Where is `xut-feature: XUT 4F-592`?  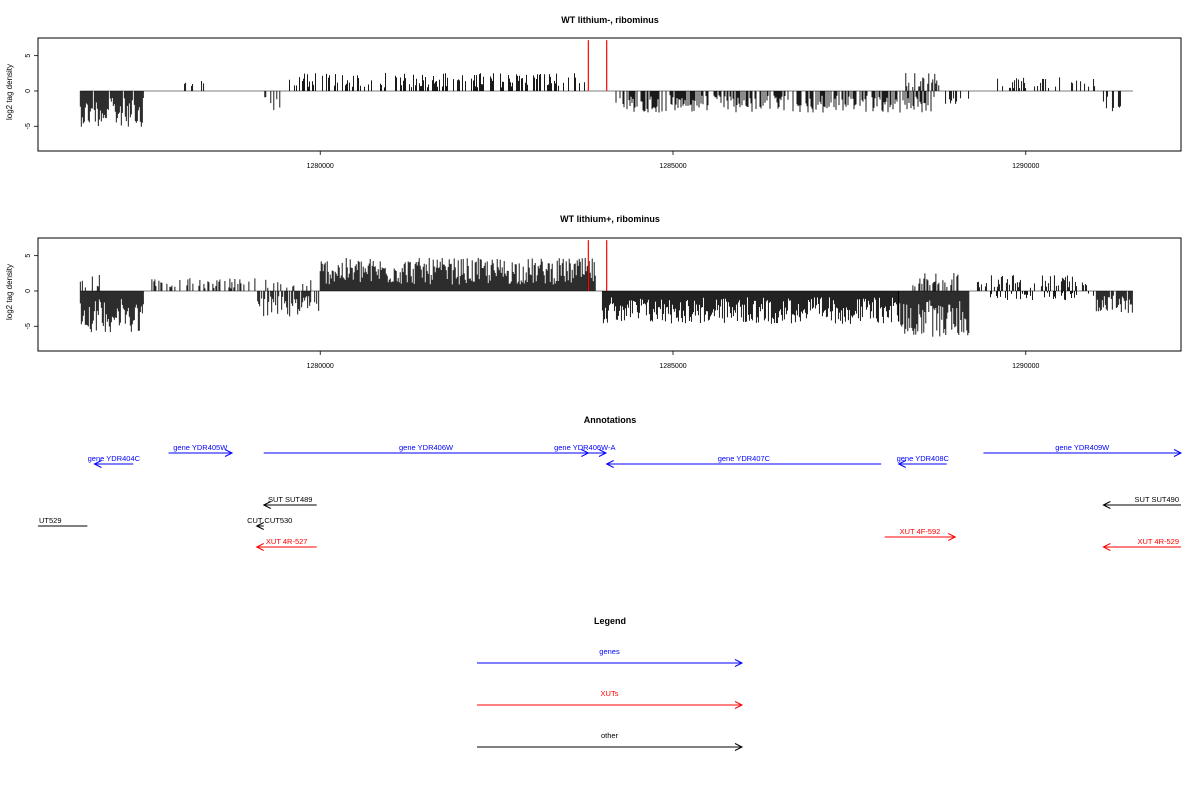 xut-feature: XUT 4F-592 is located at coordinates (920, 534).